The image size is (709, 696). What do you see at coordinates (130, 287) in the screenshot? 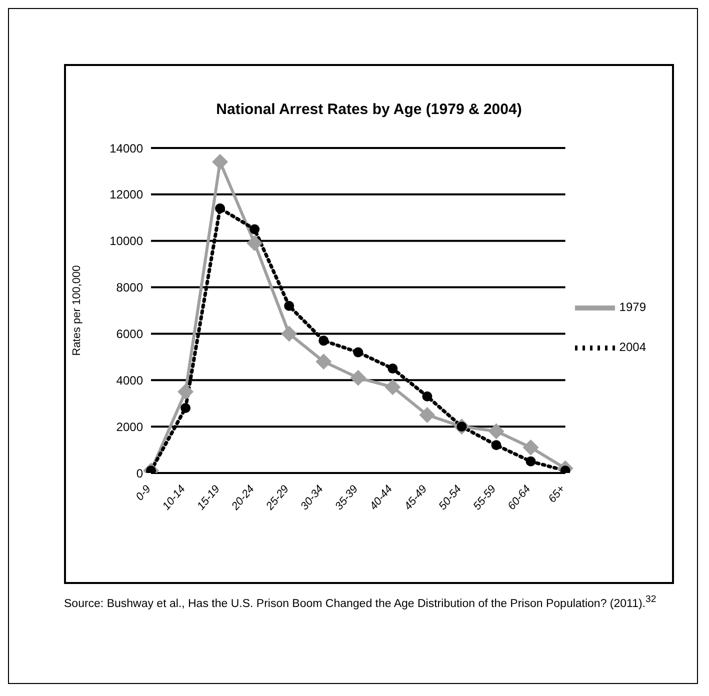
I see `y-tick-label: 8000` at bounding box center [130, 287].